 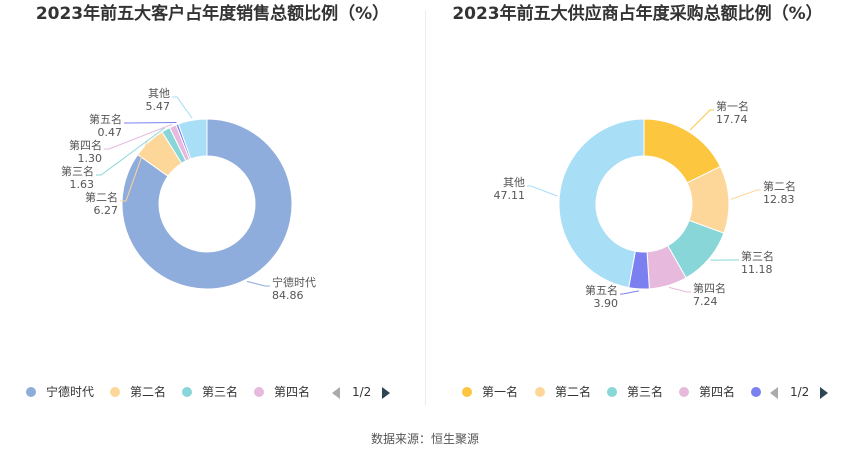 What do you see at coordinates (82, 184) in the screenshot?
I see `slice-value-3: 1.63` at bounding box center [82, 184].